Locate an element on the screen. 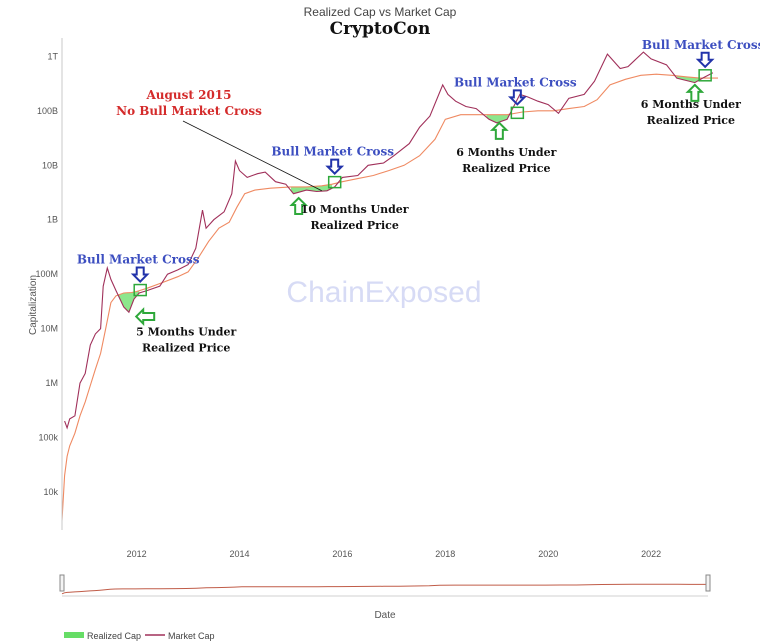 The height and width of the screenshot is (642, 760). x-tick-label: 2012 is located at coordinates (137, 554).